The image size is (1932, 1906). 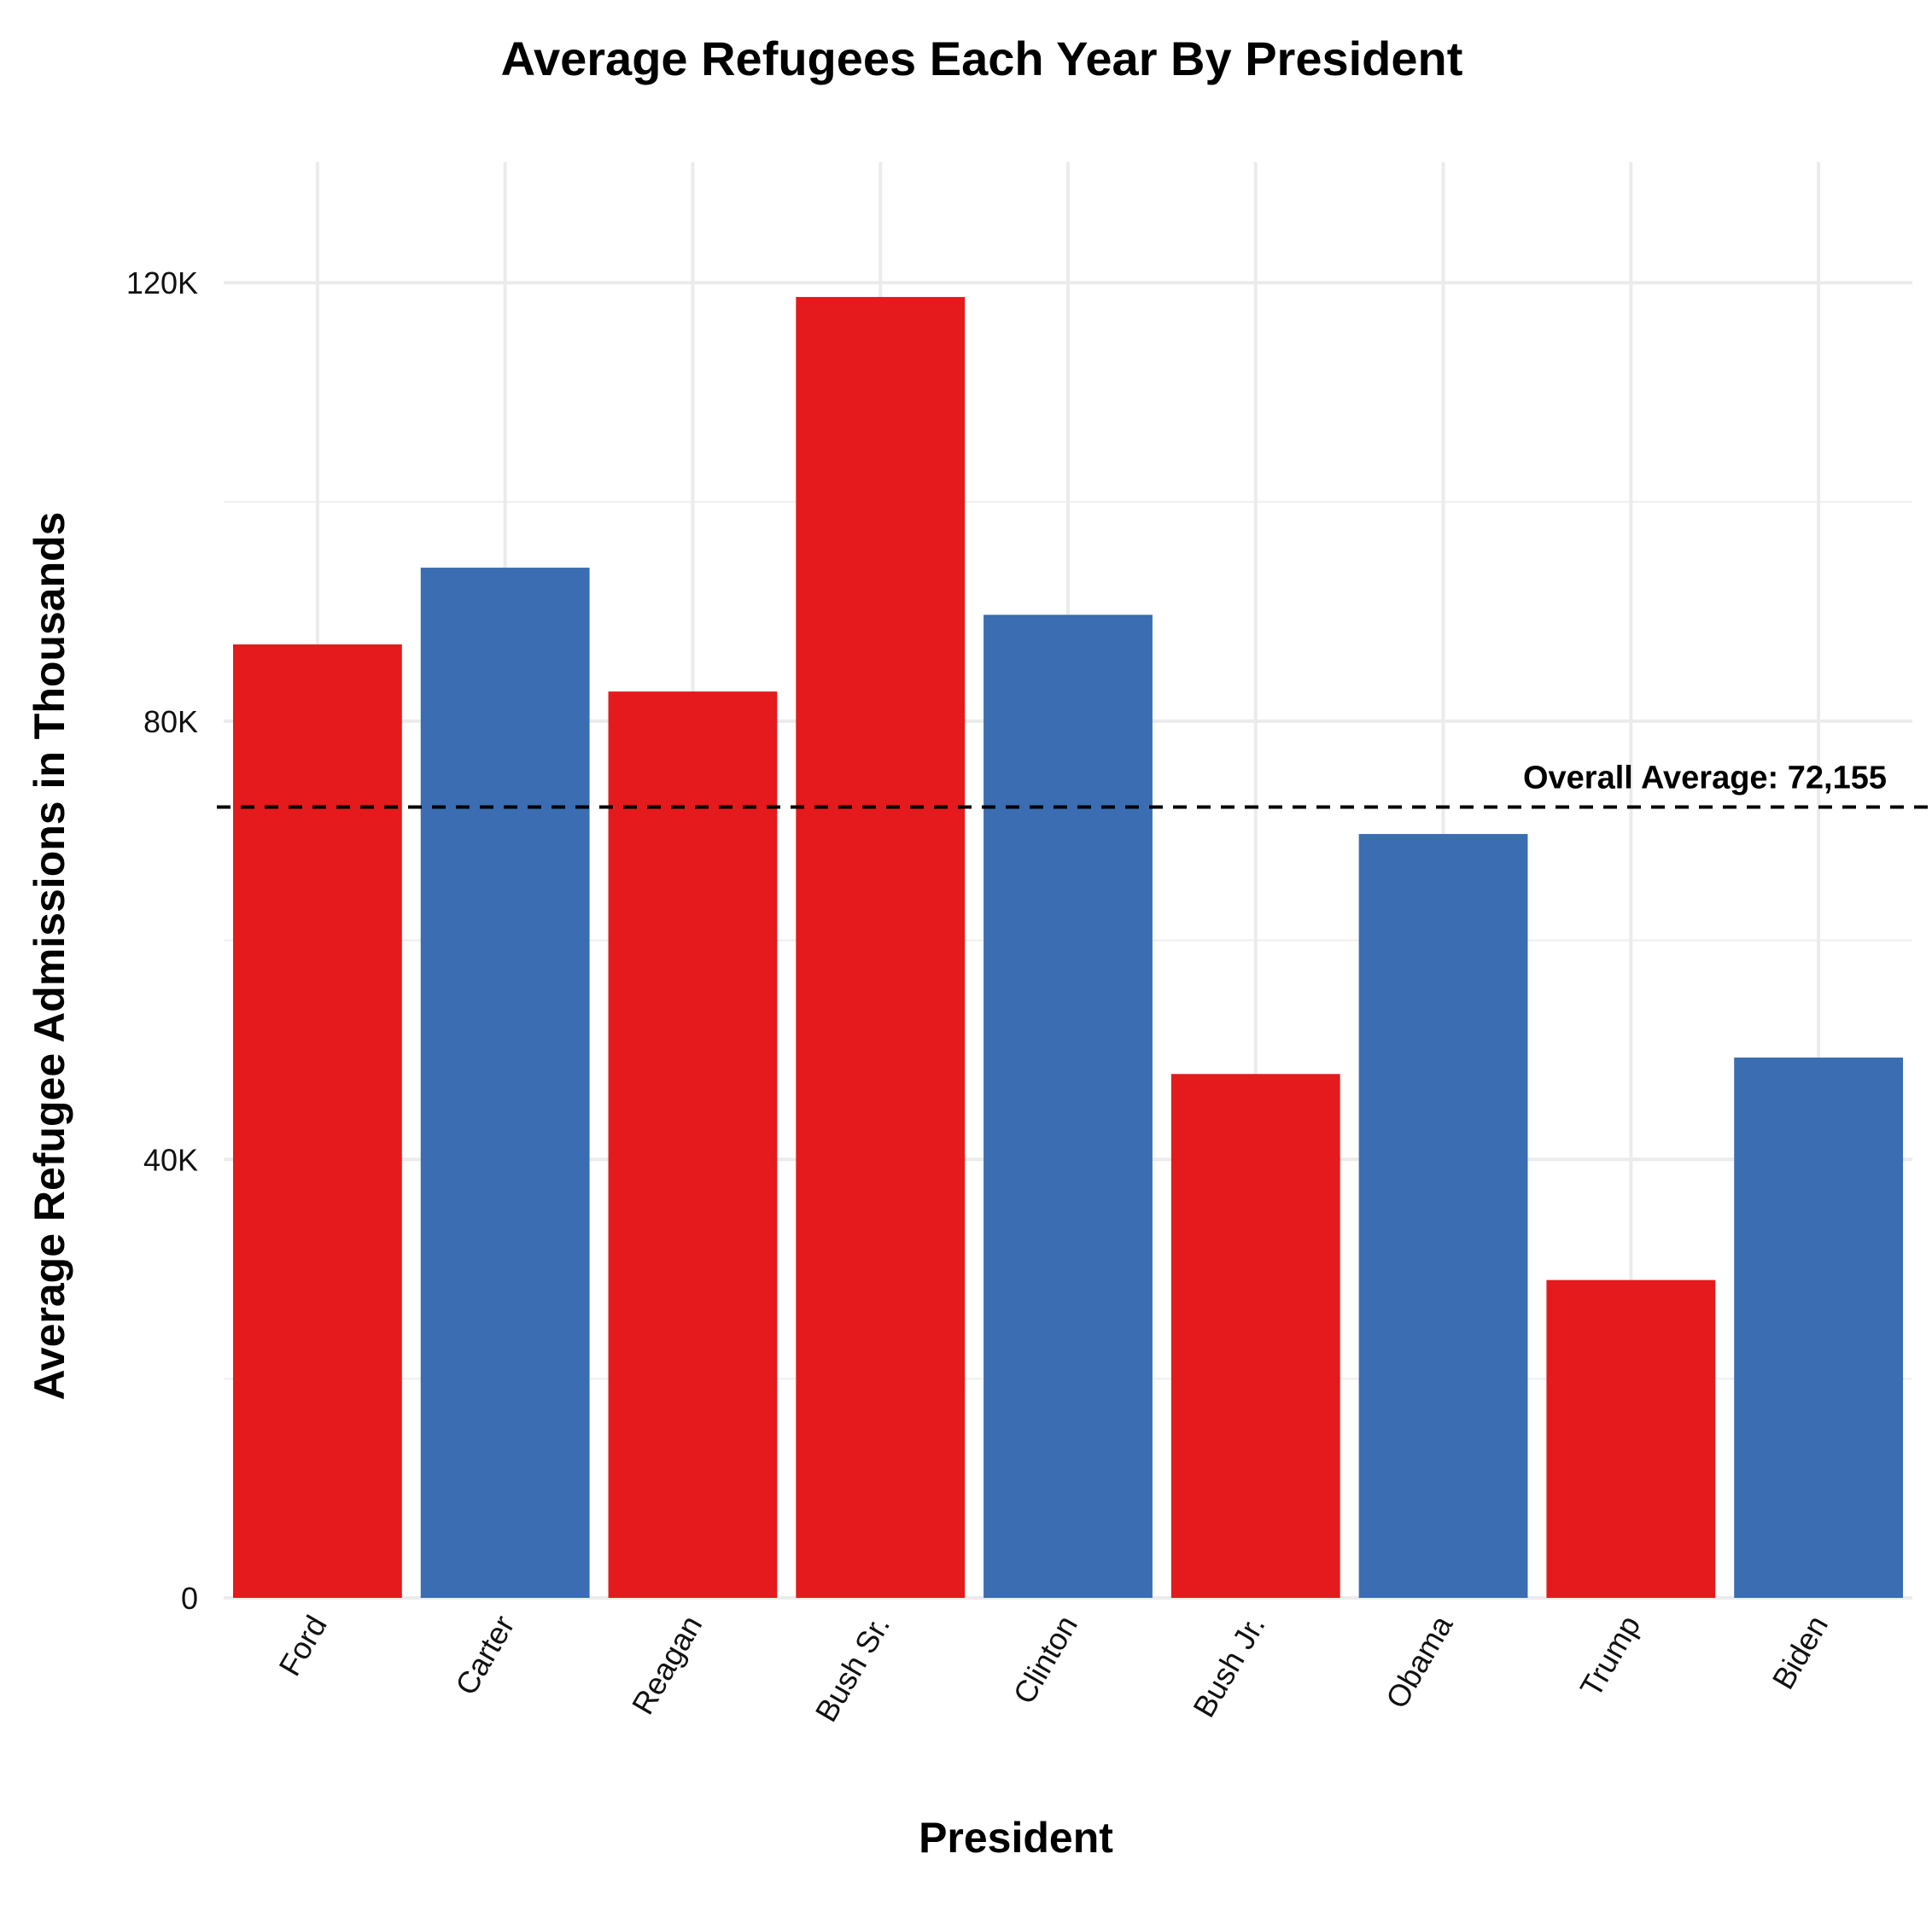 I want to click on x-tick-label: Bush Jr., so click(x=1229, y=1666).